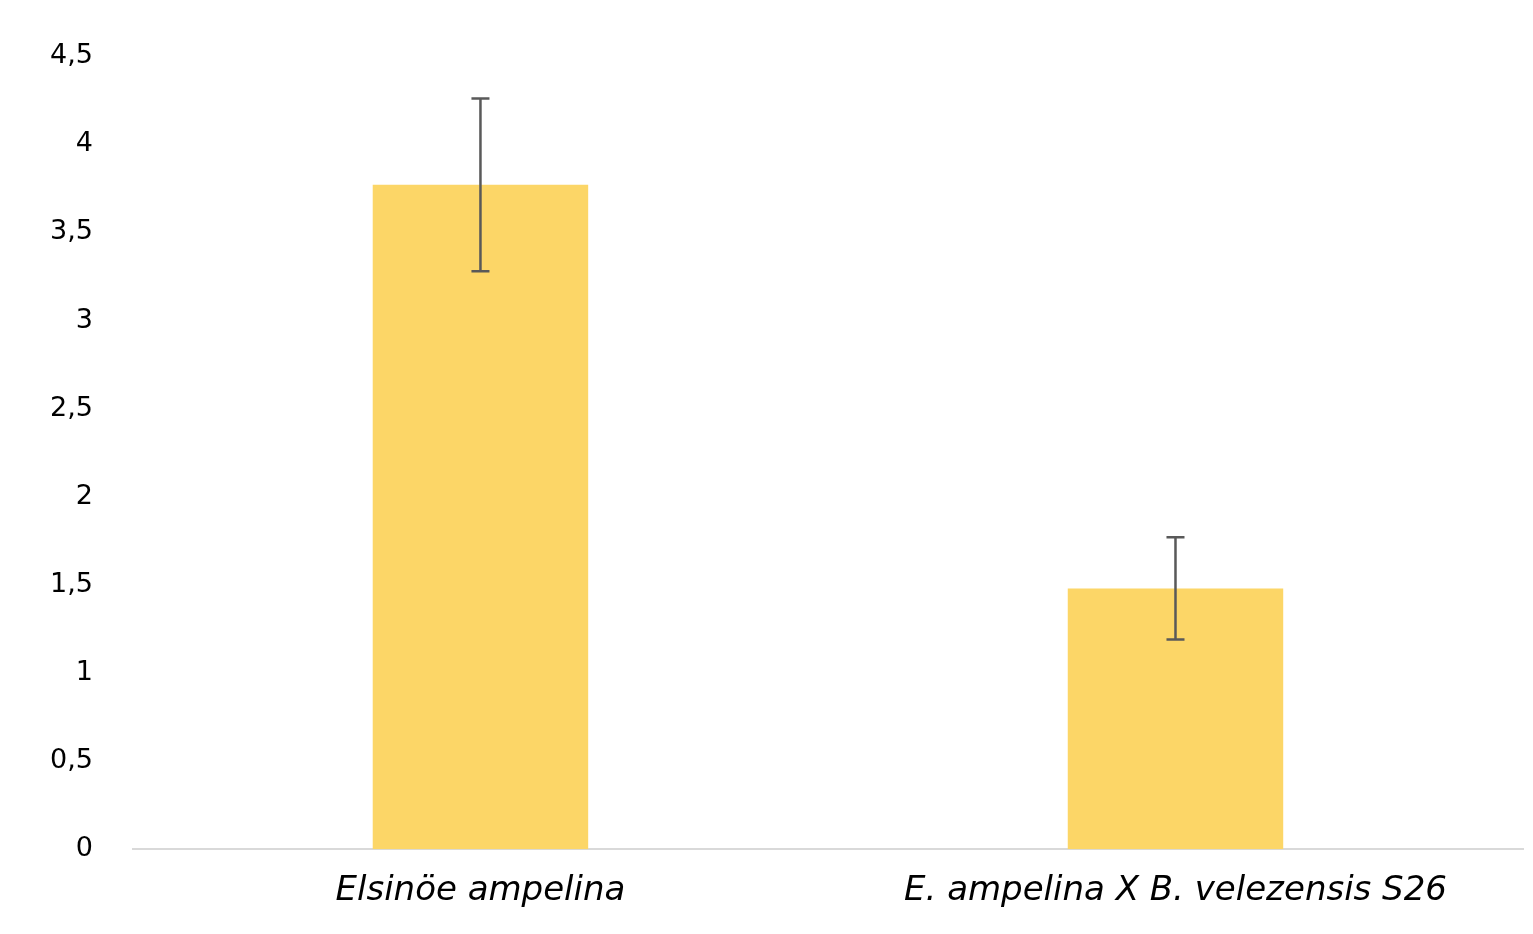  Describe the element at coordinates (71, 406) in the screenshot. I see `y-tick-label: 2,5` at that location.